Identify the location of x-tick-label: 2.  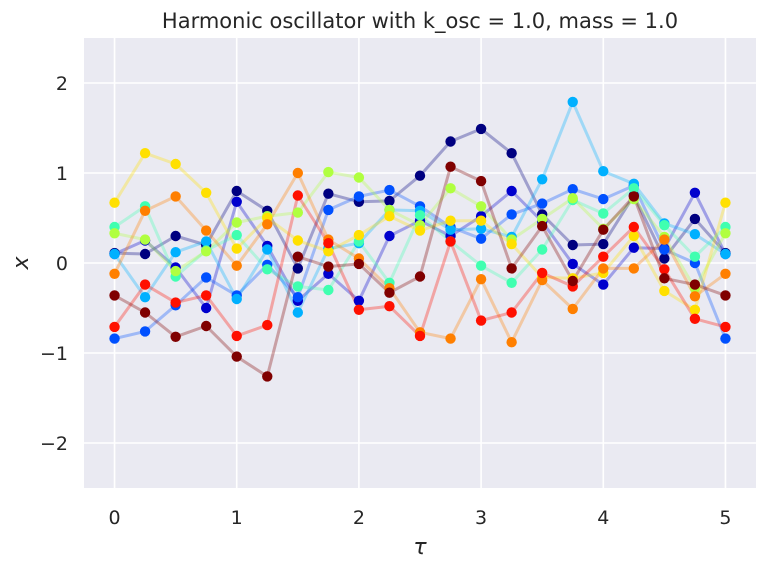
(359, 518).